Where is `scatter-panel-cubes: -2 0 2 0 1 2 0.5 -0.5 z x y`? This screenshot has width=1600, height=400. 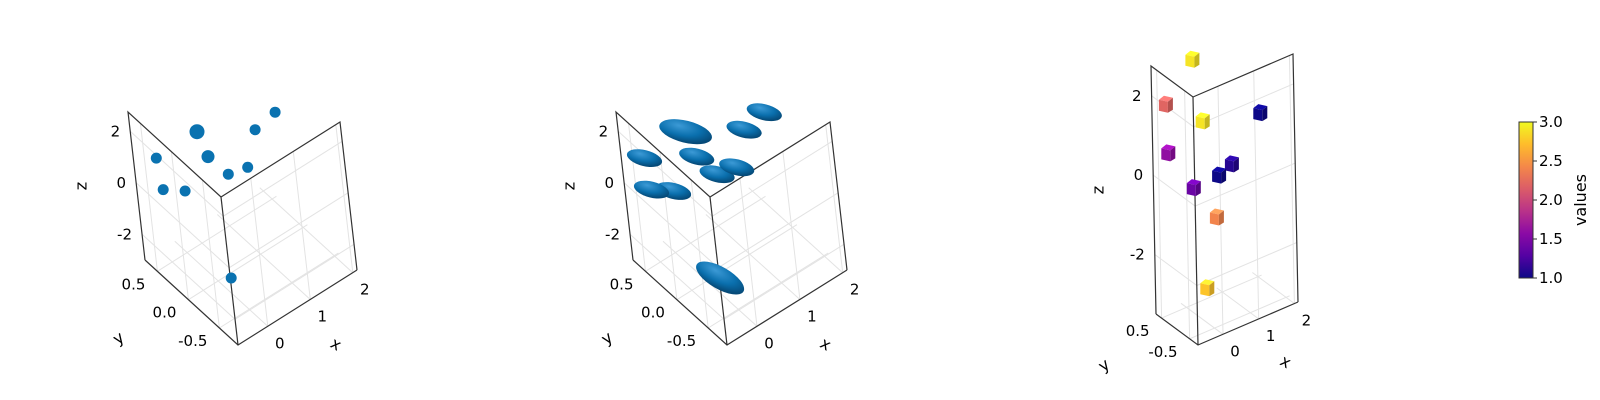
scatter-panel-cubes: -2 0 2 0 1 2 0.5 -0.5 z x y is located at coordinates (1200, 212).